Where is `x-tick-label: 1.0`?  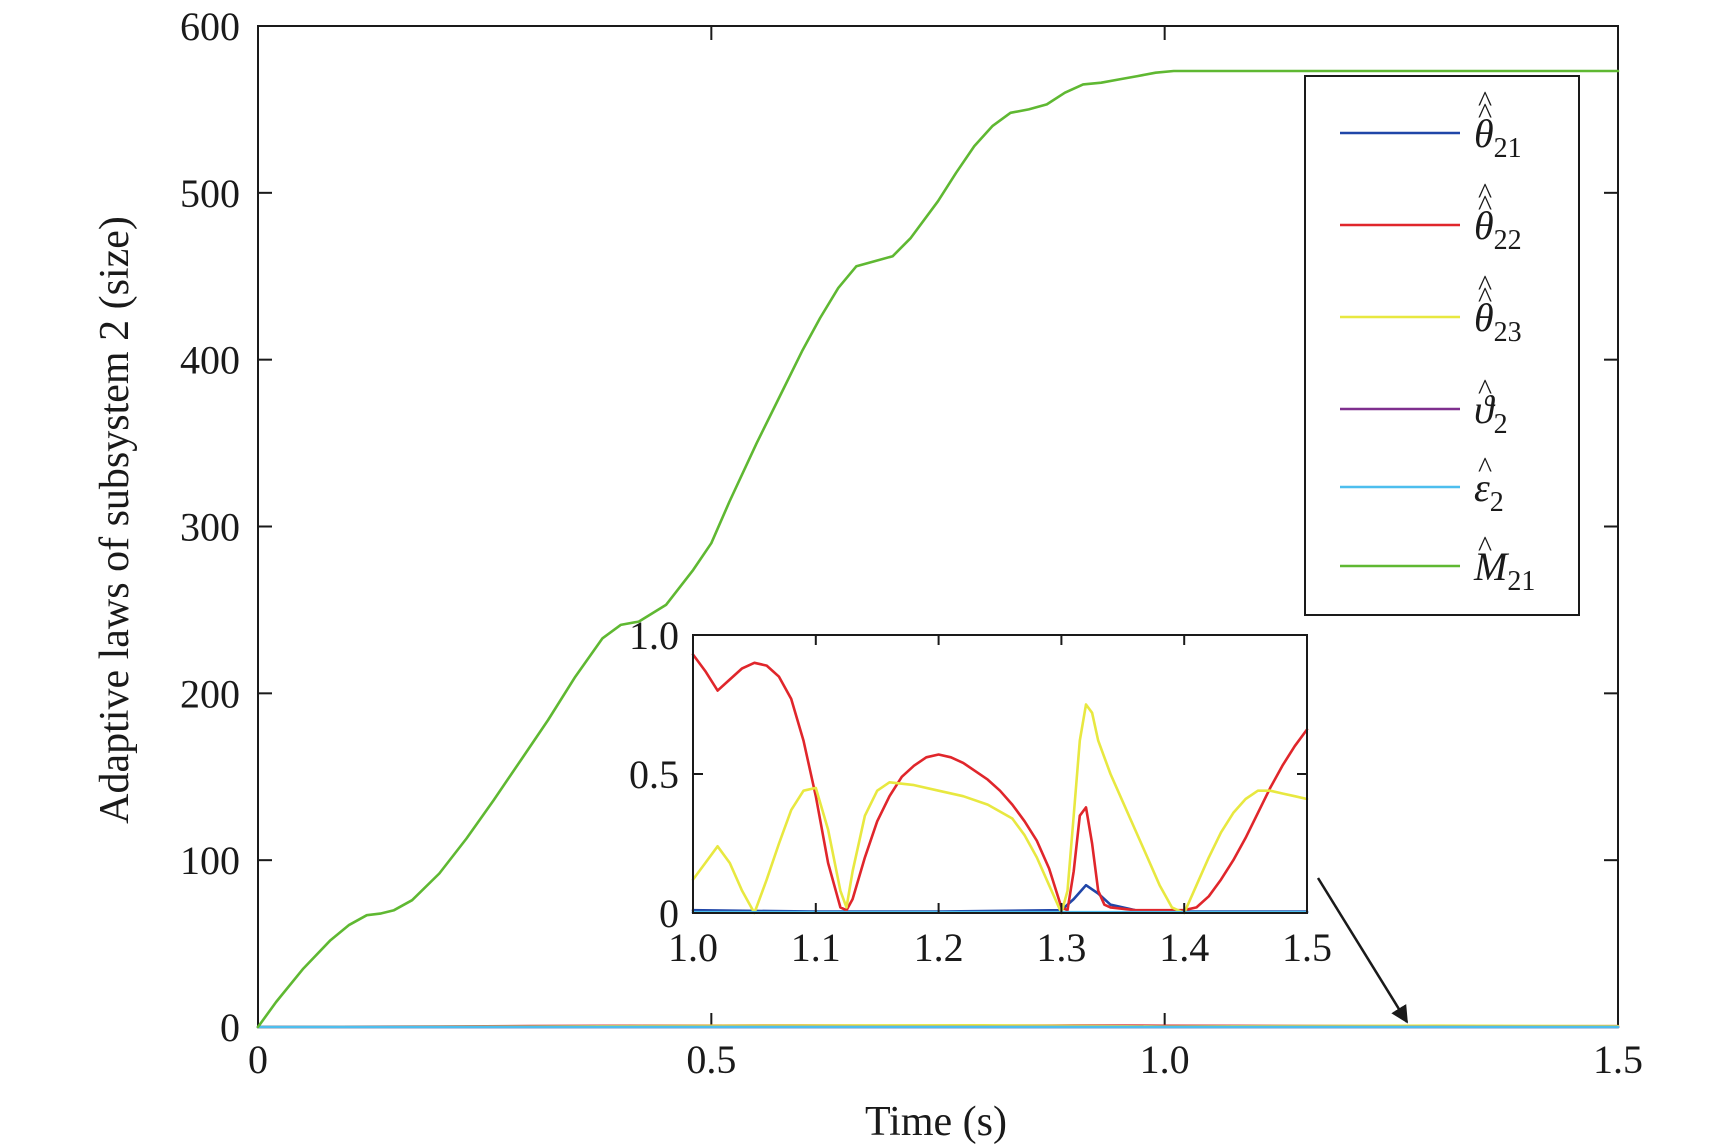 x-tick-label: 1.0 is located at coordinates (1165, 1059).